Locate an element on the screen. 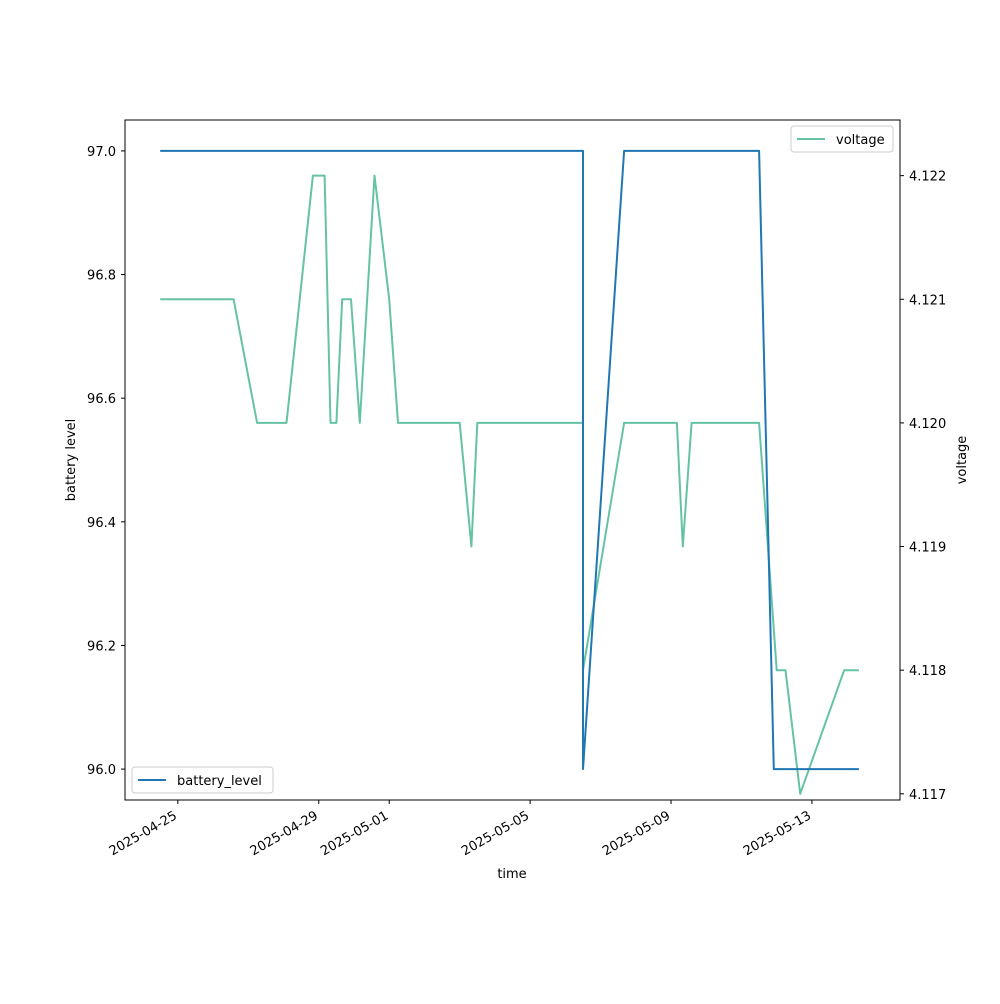  legend-voltage-box is located at coordinates (842, 139).